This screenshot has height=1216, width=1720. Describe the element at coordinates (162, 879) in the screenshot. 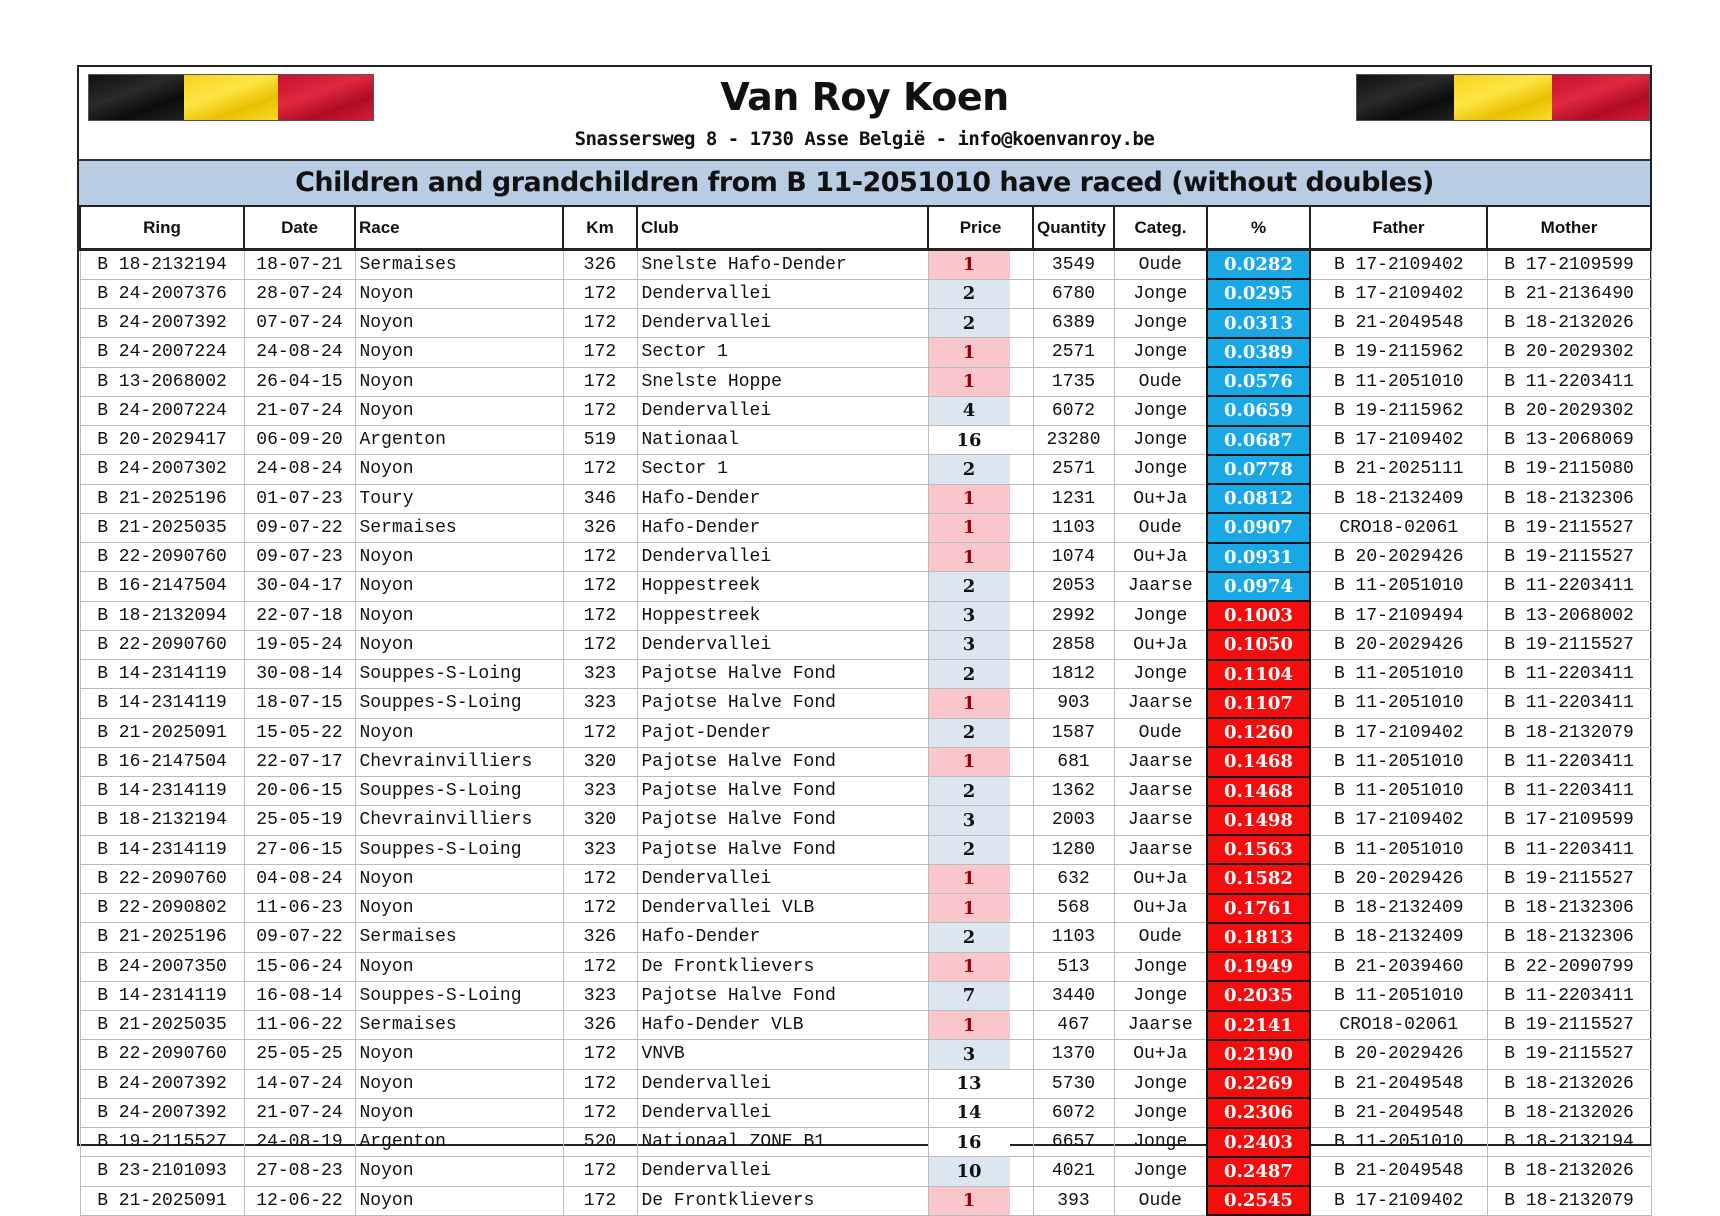

I see `cell-ring: B 22-2090760` at that location.